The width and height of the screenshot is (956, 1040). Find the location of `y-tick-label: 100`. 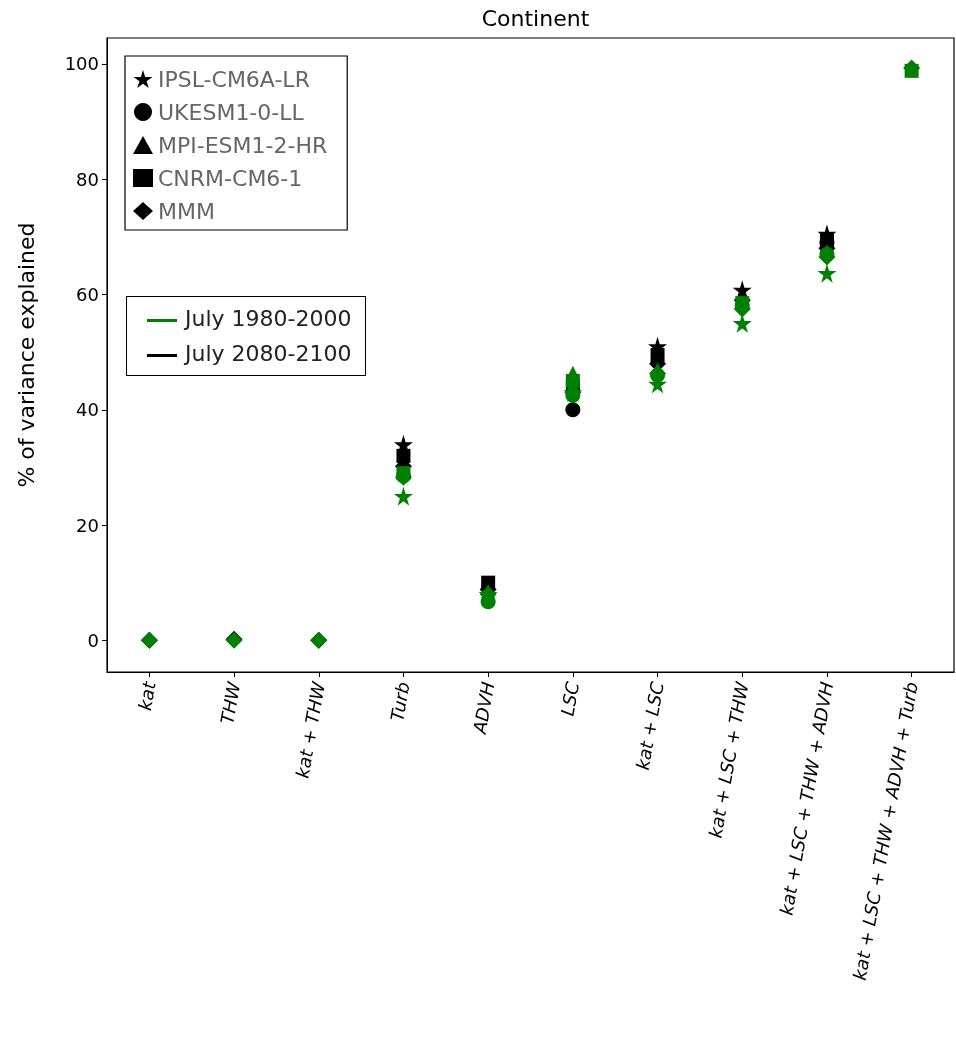

y-tick-label: 100 is located at coordinates (81, 64).